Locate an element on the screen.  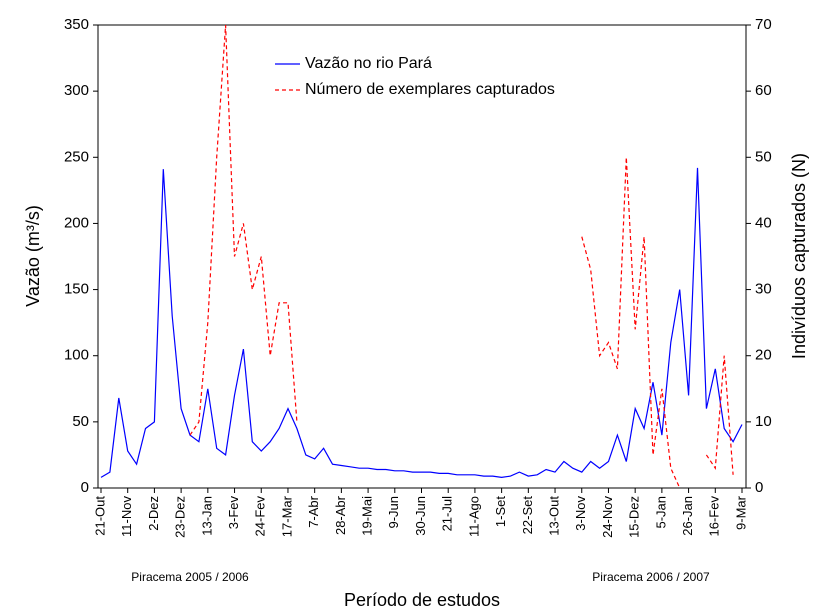
x-tick-label: 13-Jan is located at coordinates (206, 516).